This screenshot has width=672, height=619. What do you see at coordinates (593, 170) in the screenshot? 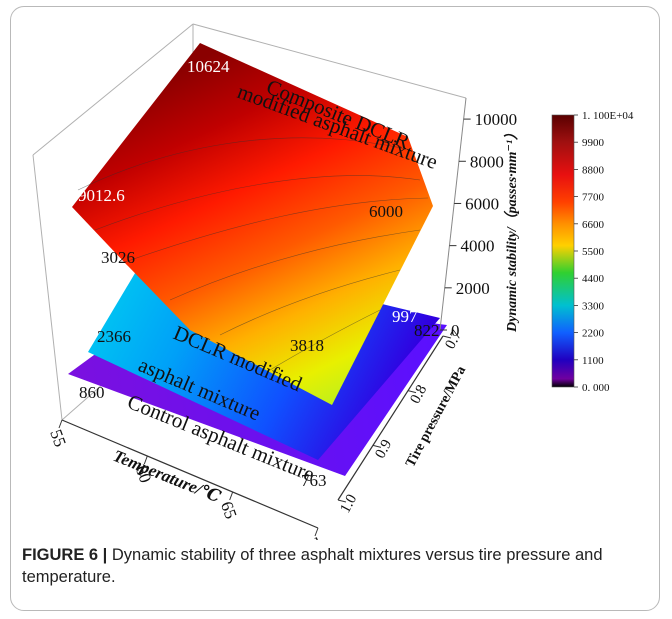
I see `colorbar-tick-label: 8800` at bounding box center [593, 170].